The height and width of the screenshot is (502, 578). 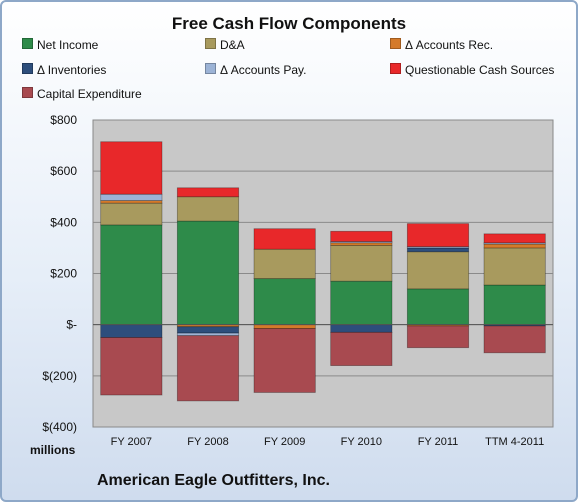 I want to click on y-axis-unit-label: millions, so click(x=53, y=450).